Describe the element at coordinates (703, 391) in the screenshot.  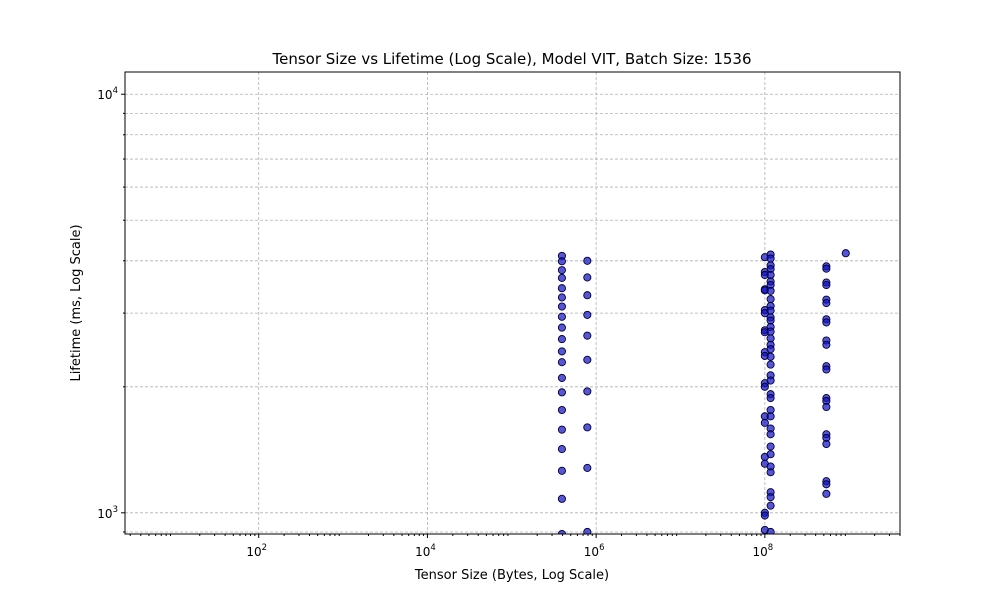
I see `data-points` at that location.